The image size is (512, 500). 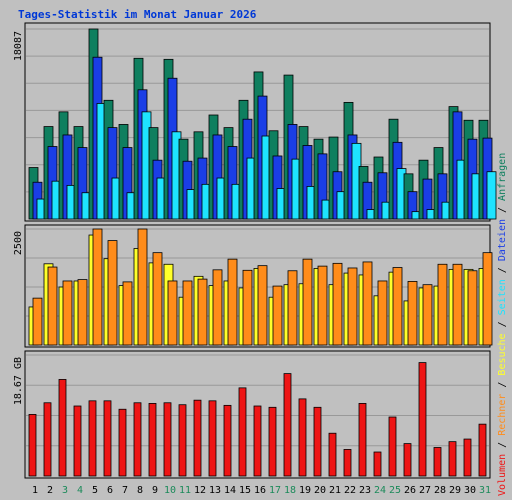 What do you see at coordinates (425, 490) in the screenshot?
I see `x-tick-label: 27` at bounding box center [425, 490].